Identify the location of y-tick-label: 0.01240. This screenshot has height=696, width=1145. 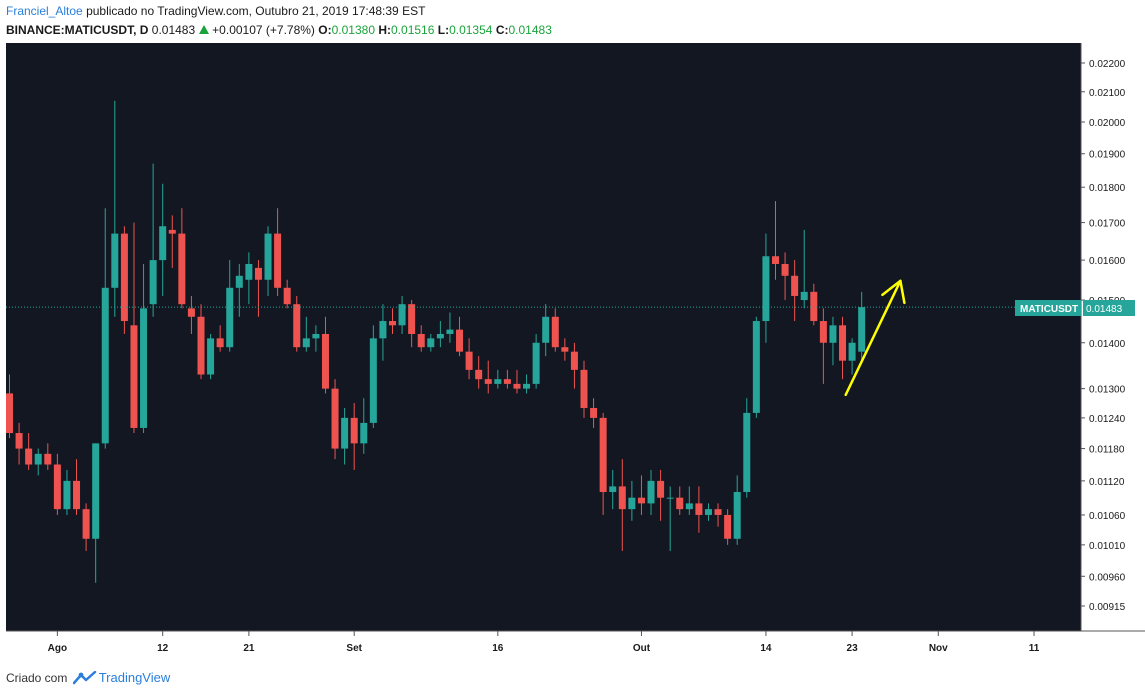
(1107, 419).